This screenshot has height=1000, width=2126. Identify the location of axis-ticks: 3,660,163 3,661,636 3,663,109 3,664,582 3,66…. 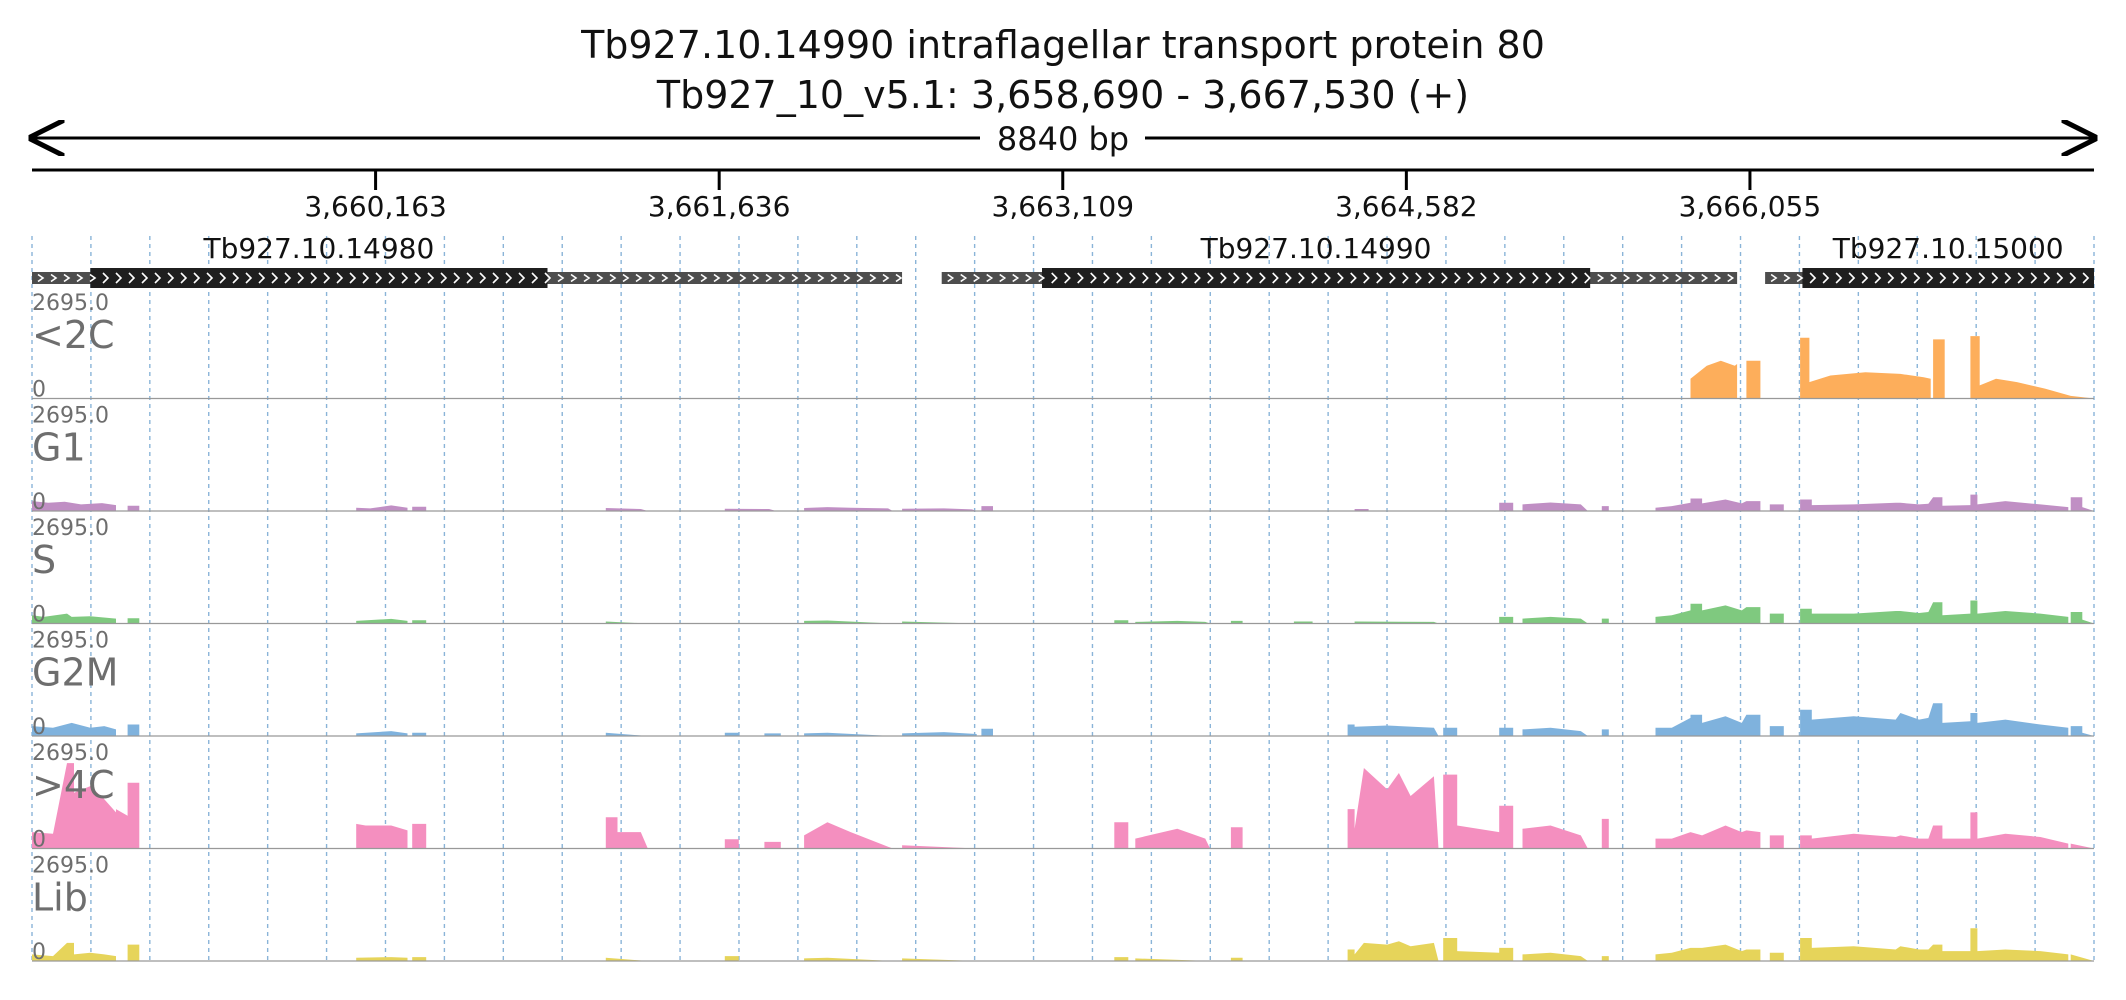
(1062, 196).